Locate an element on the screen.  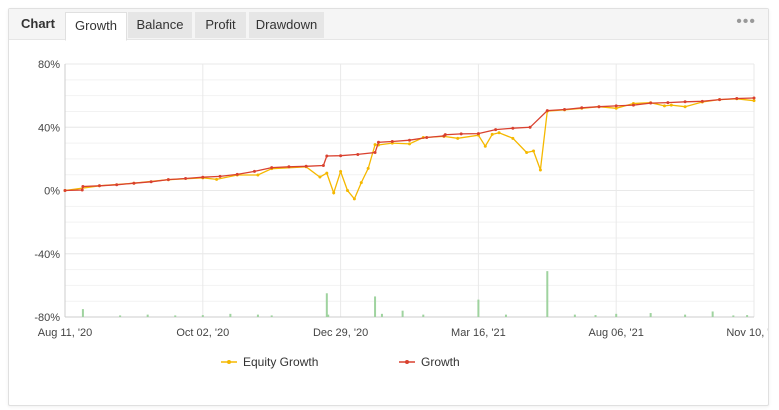
y-tick-label: -40% is located at coordinates (47, 255).